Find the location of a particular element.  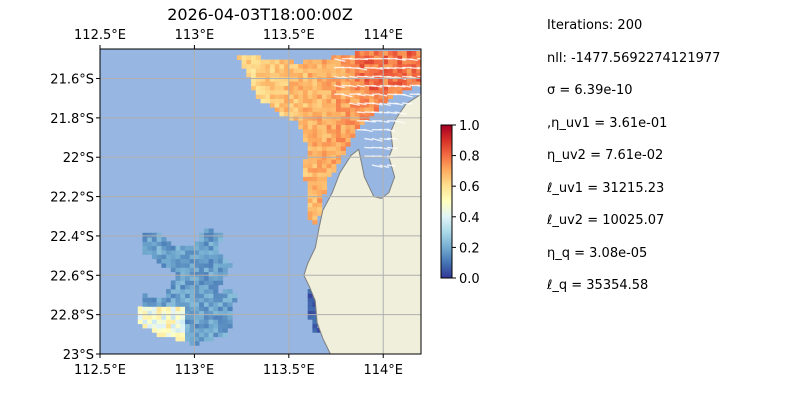

parameter-line: η_uv2 = 7.61e-02 is located at coordinates (605, 155).